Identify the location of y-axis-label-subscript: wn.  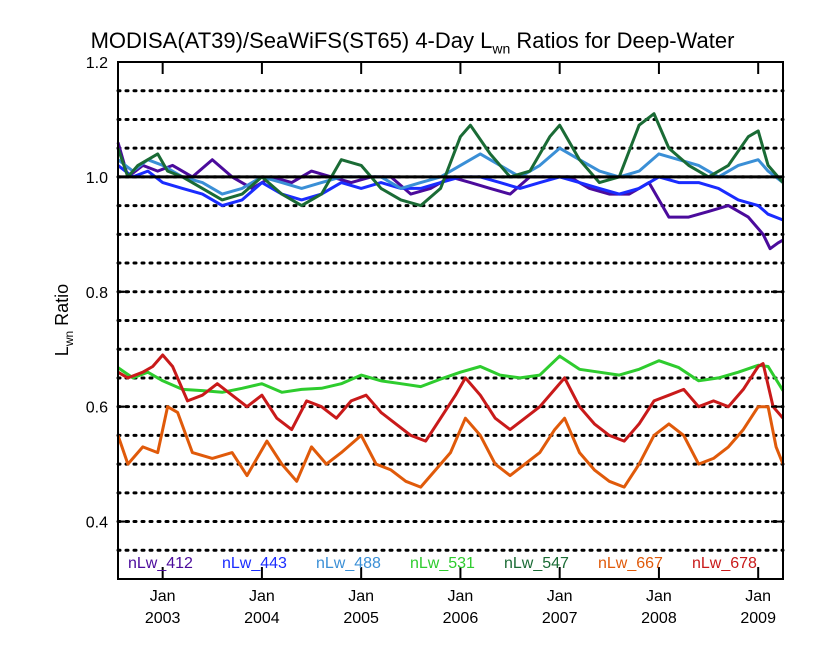
(69, 339).